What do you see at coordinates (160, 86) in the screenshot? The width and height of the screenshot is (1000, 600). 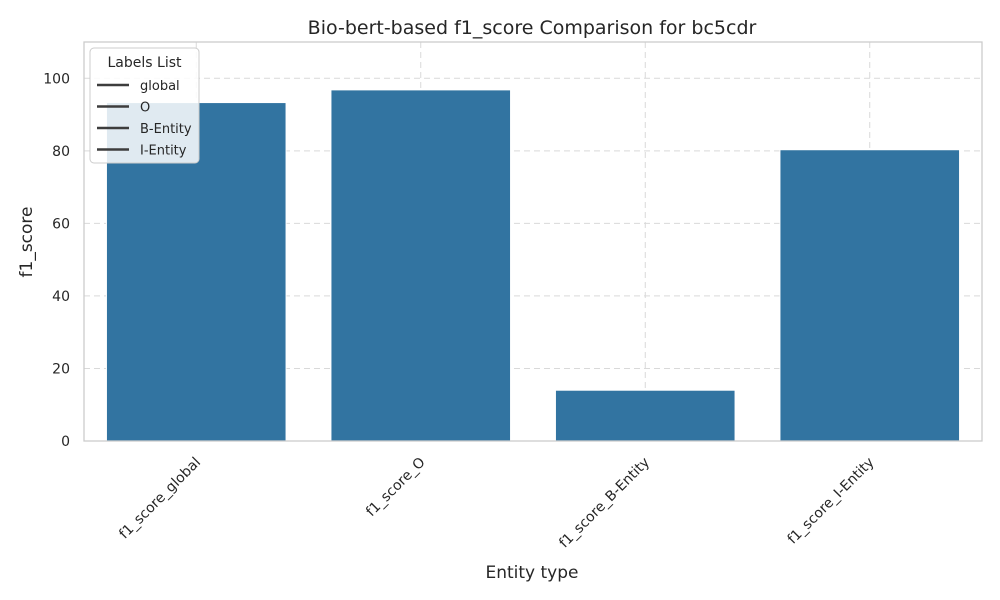 I see `legend-entry-label: global` at bounding box center [160, 86].